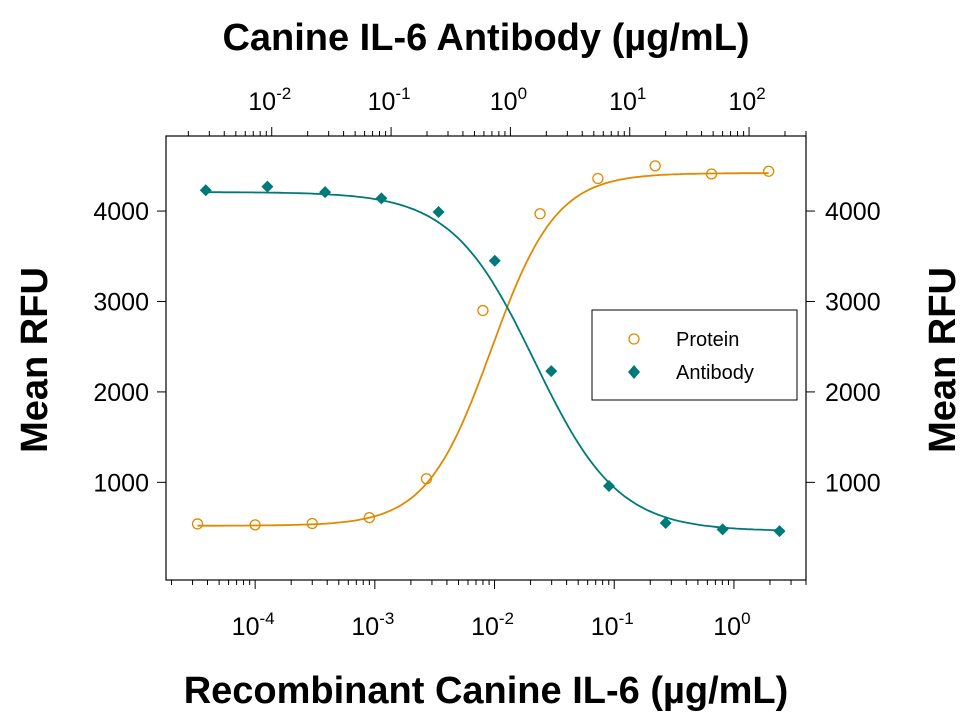  I want to click on top-axis-tick-label: 10¹, so click(627, 100).